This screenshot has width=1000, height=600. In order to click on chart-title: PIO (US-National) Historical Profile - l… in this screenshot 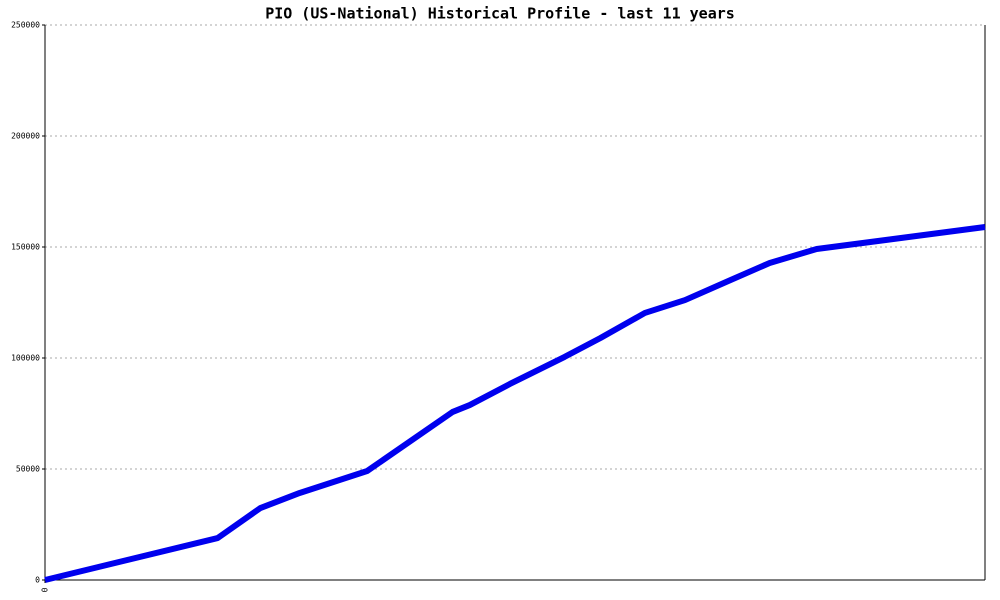, I will do `click(500, 14)`.